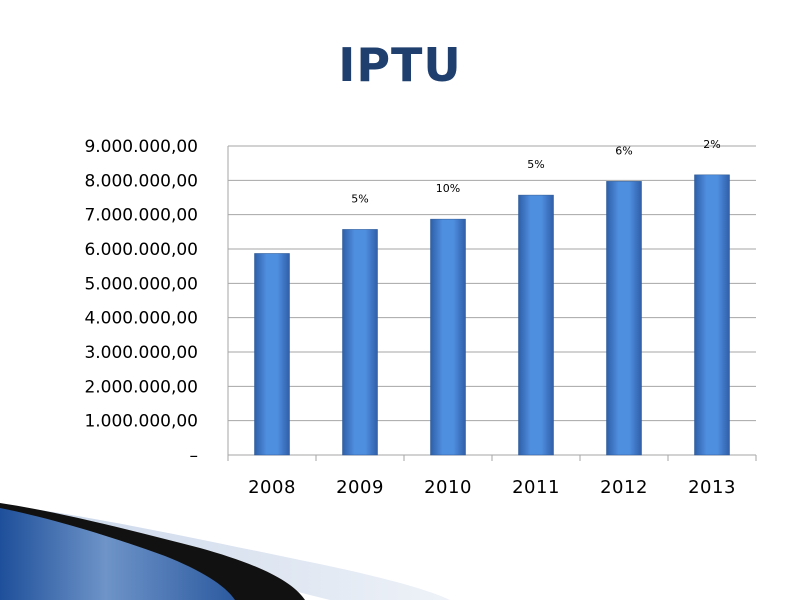 This screenshot has height=600, width=800. What do you see at coordinates (141, 353) in the screenshot?
I see `y-tick-label: 3.000.000,00` at bounding box center [141, 353].